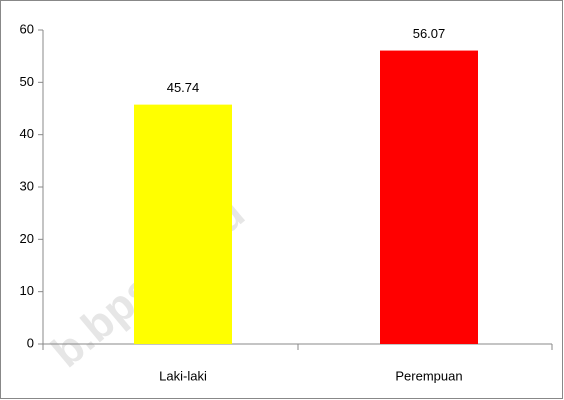  I want to click on y-tick-label: 40, so click(27, 133).